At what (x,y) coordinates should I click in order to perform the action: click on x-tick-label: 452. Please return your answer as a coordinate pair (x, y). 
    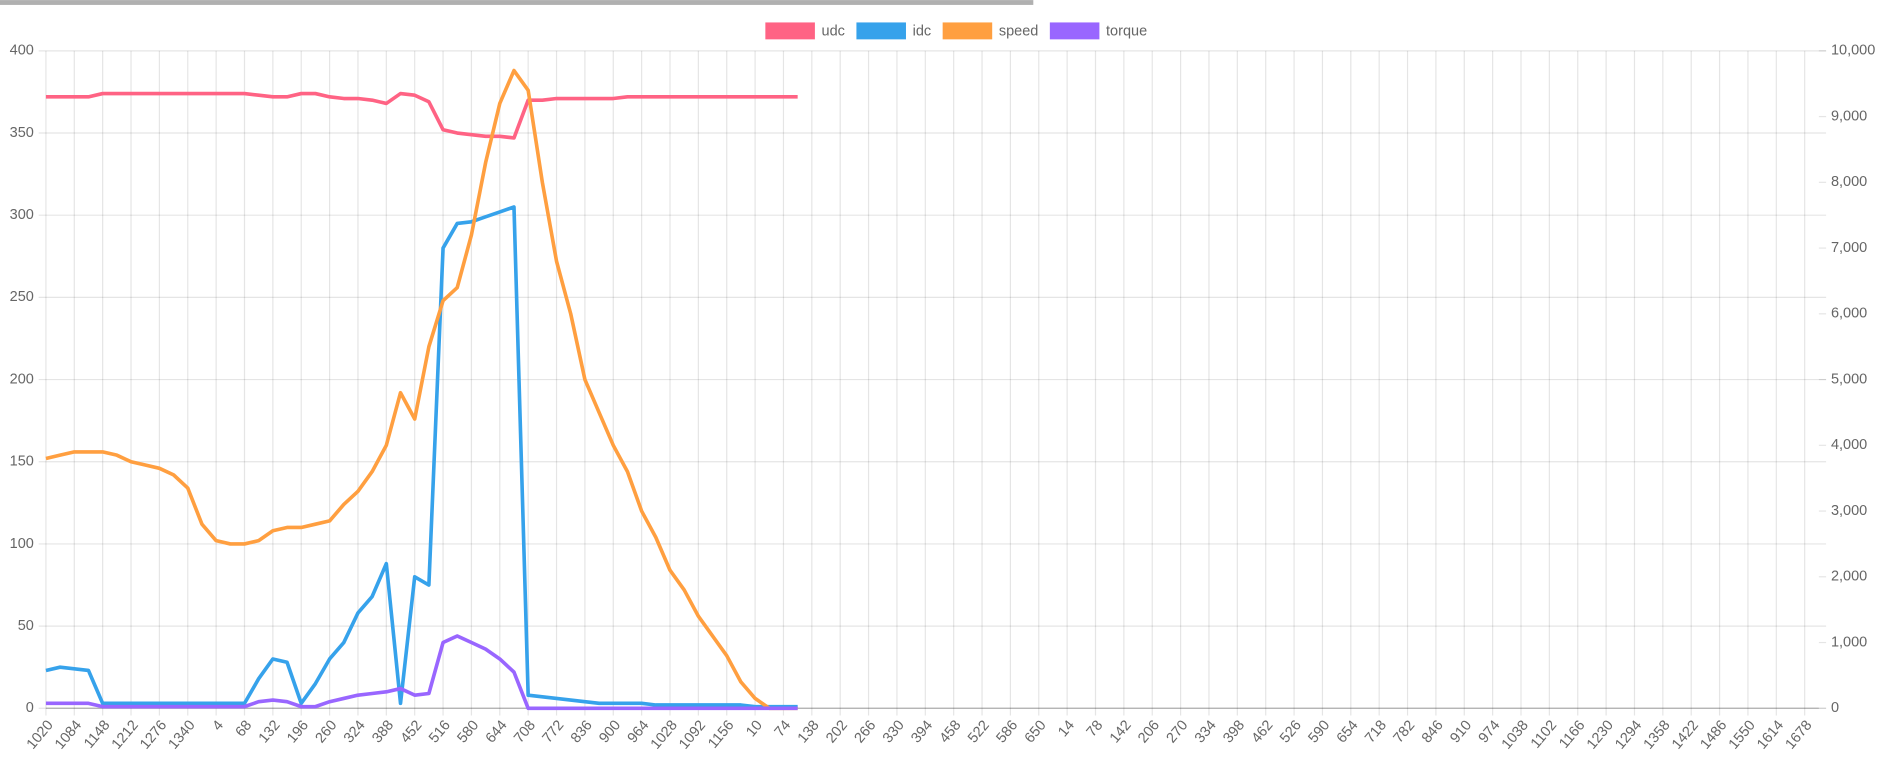
    Looking at the image, I should click on (412, 732).